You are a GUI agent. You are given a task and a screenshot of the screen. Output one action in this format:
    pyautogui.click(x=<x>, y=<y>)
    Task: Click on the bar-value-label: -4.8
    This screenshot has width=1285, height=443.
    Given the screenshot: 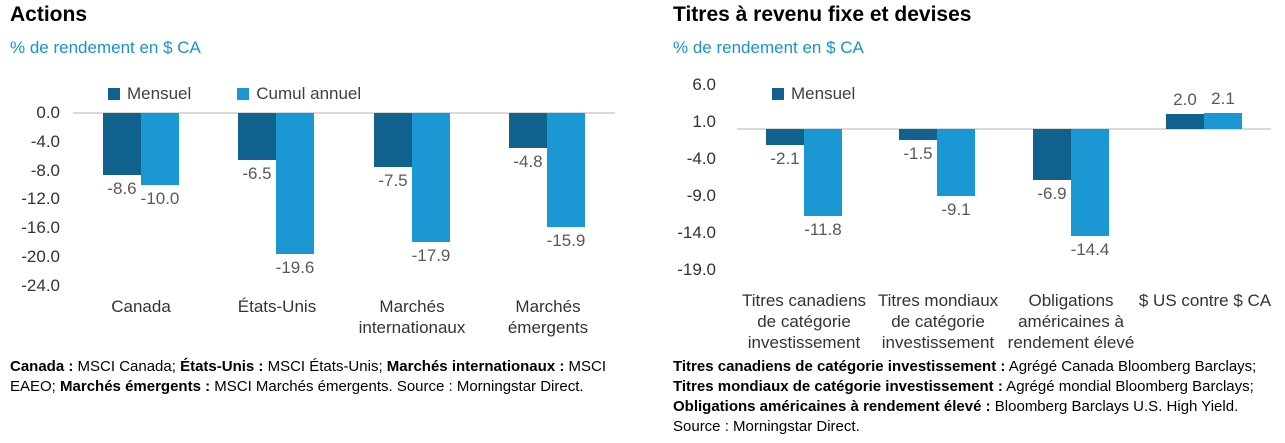 What is the action you would take?
    pyautogui.click(x=528, y=161)
    